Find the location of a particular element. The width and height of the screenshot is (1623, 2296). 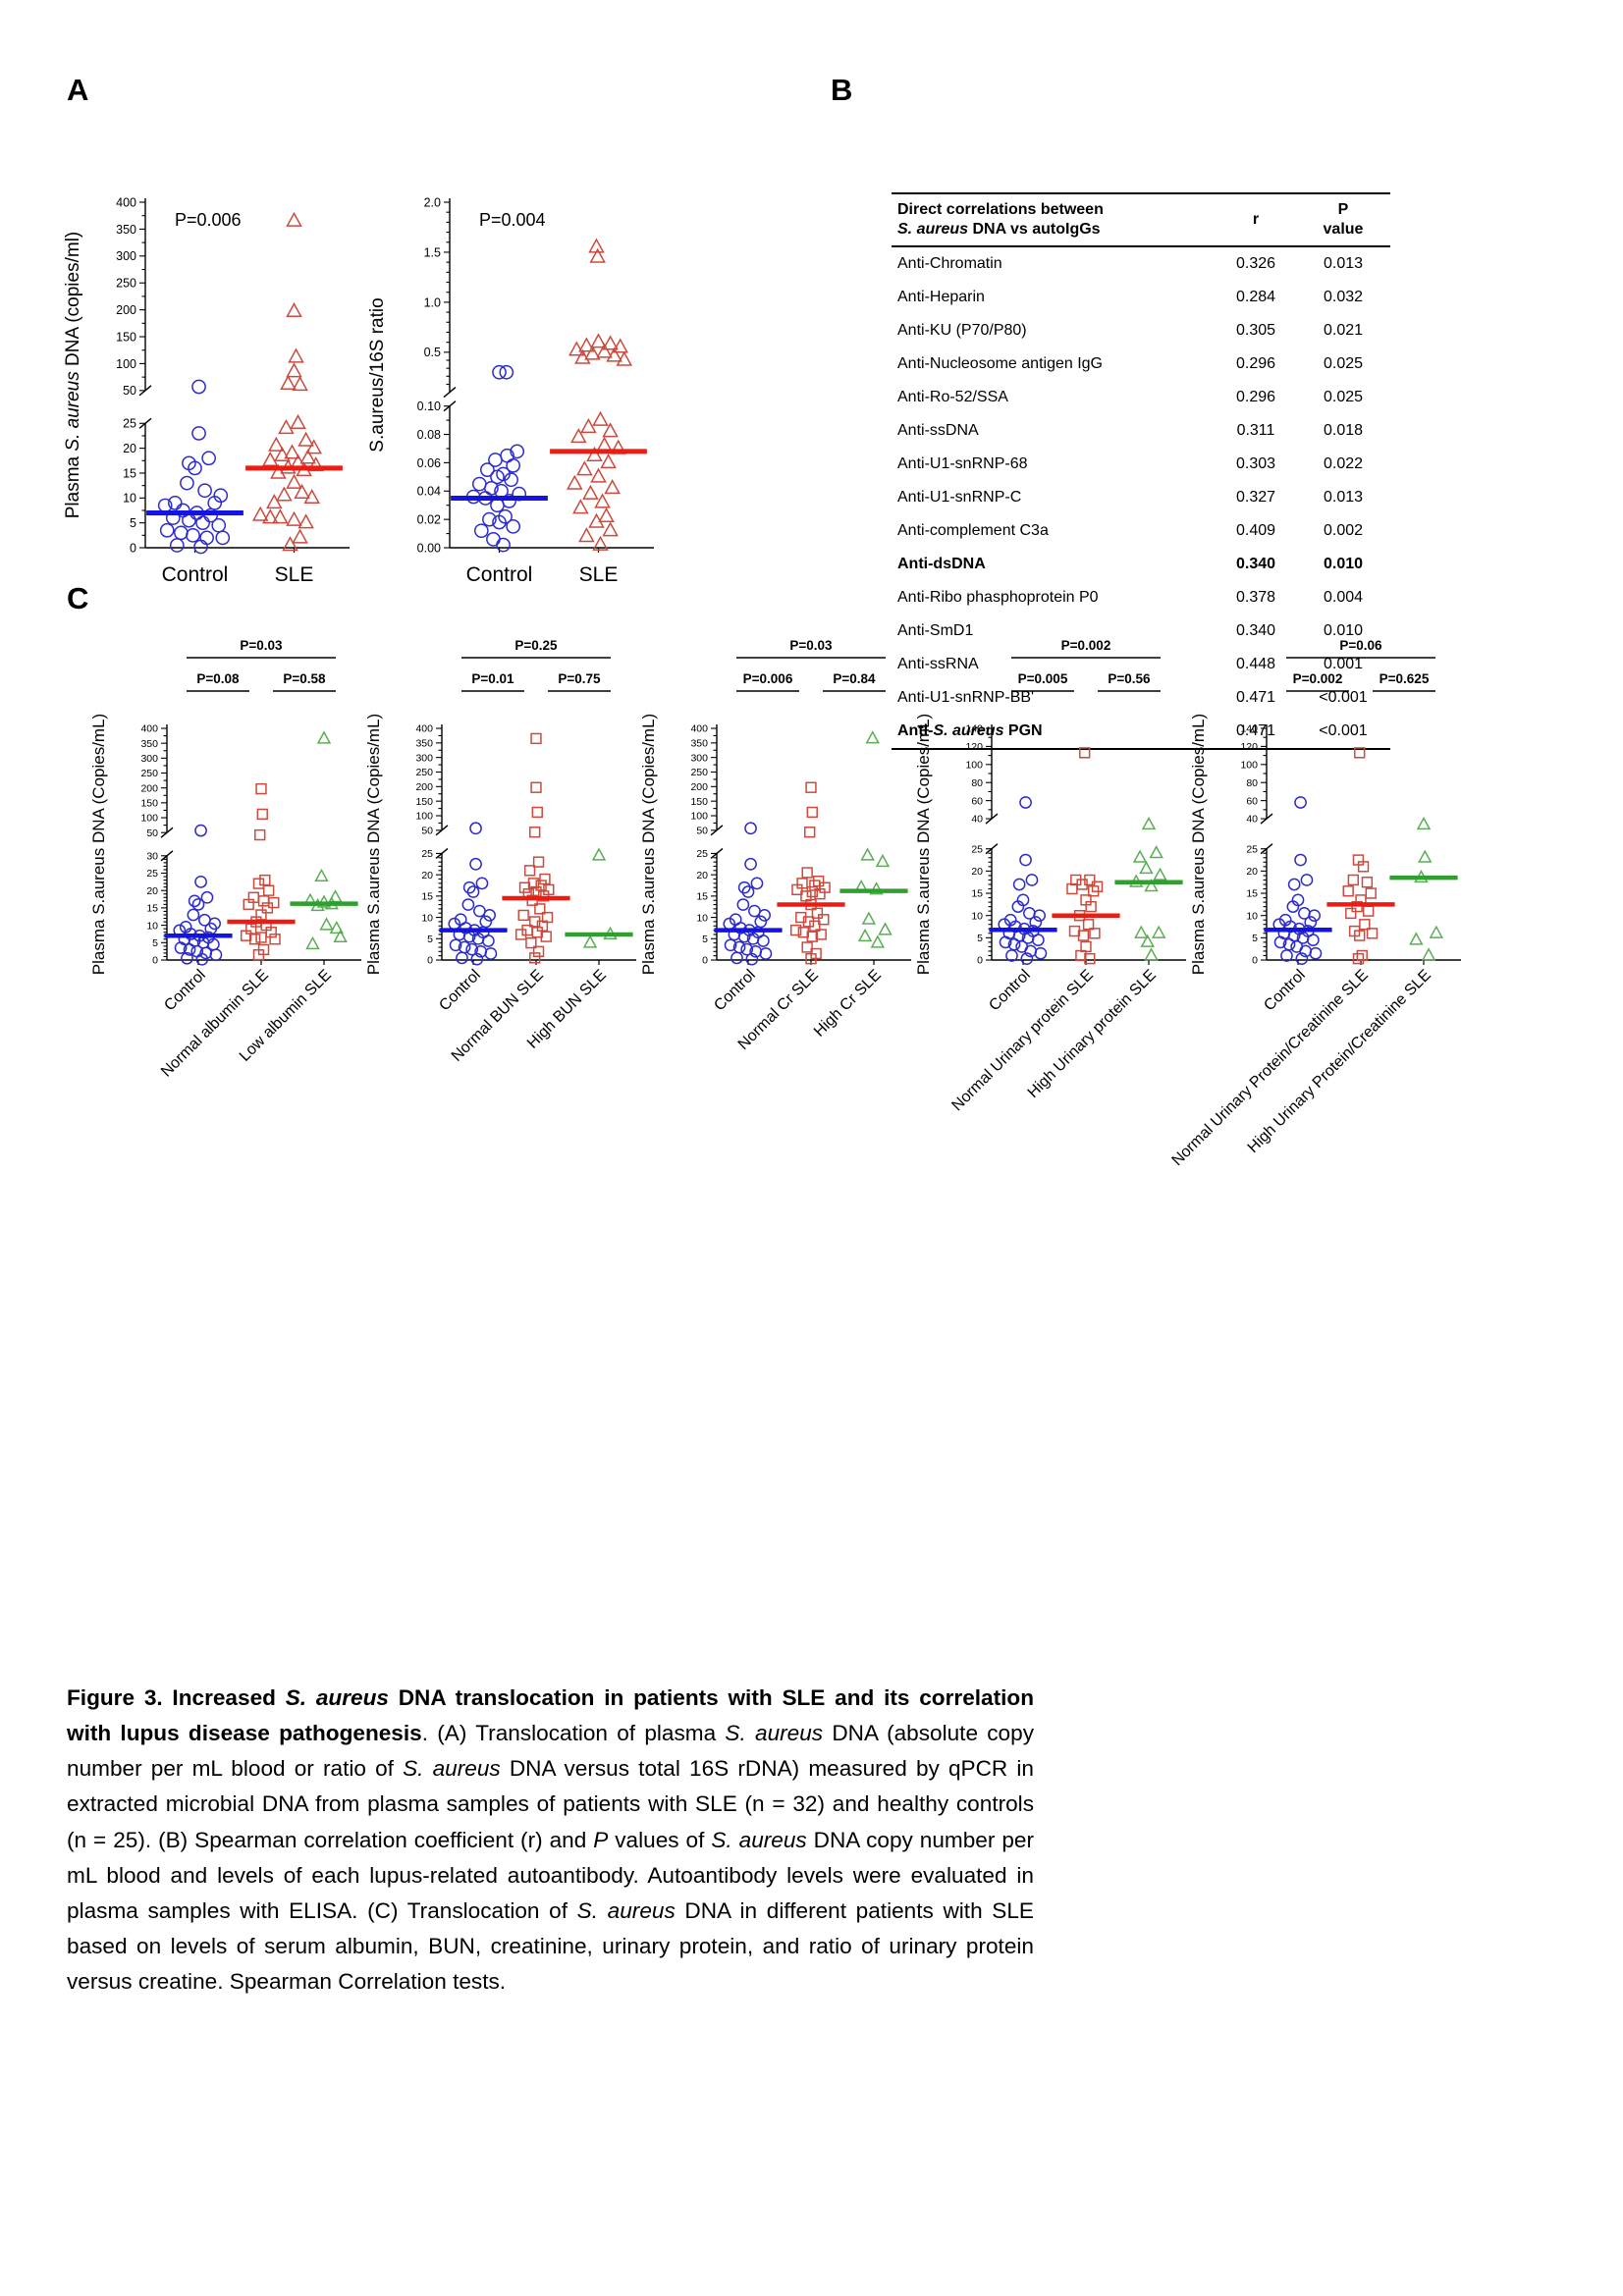

data-points-normal-urinary-protein-sle is located at coordinates (1085, 856).